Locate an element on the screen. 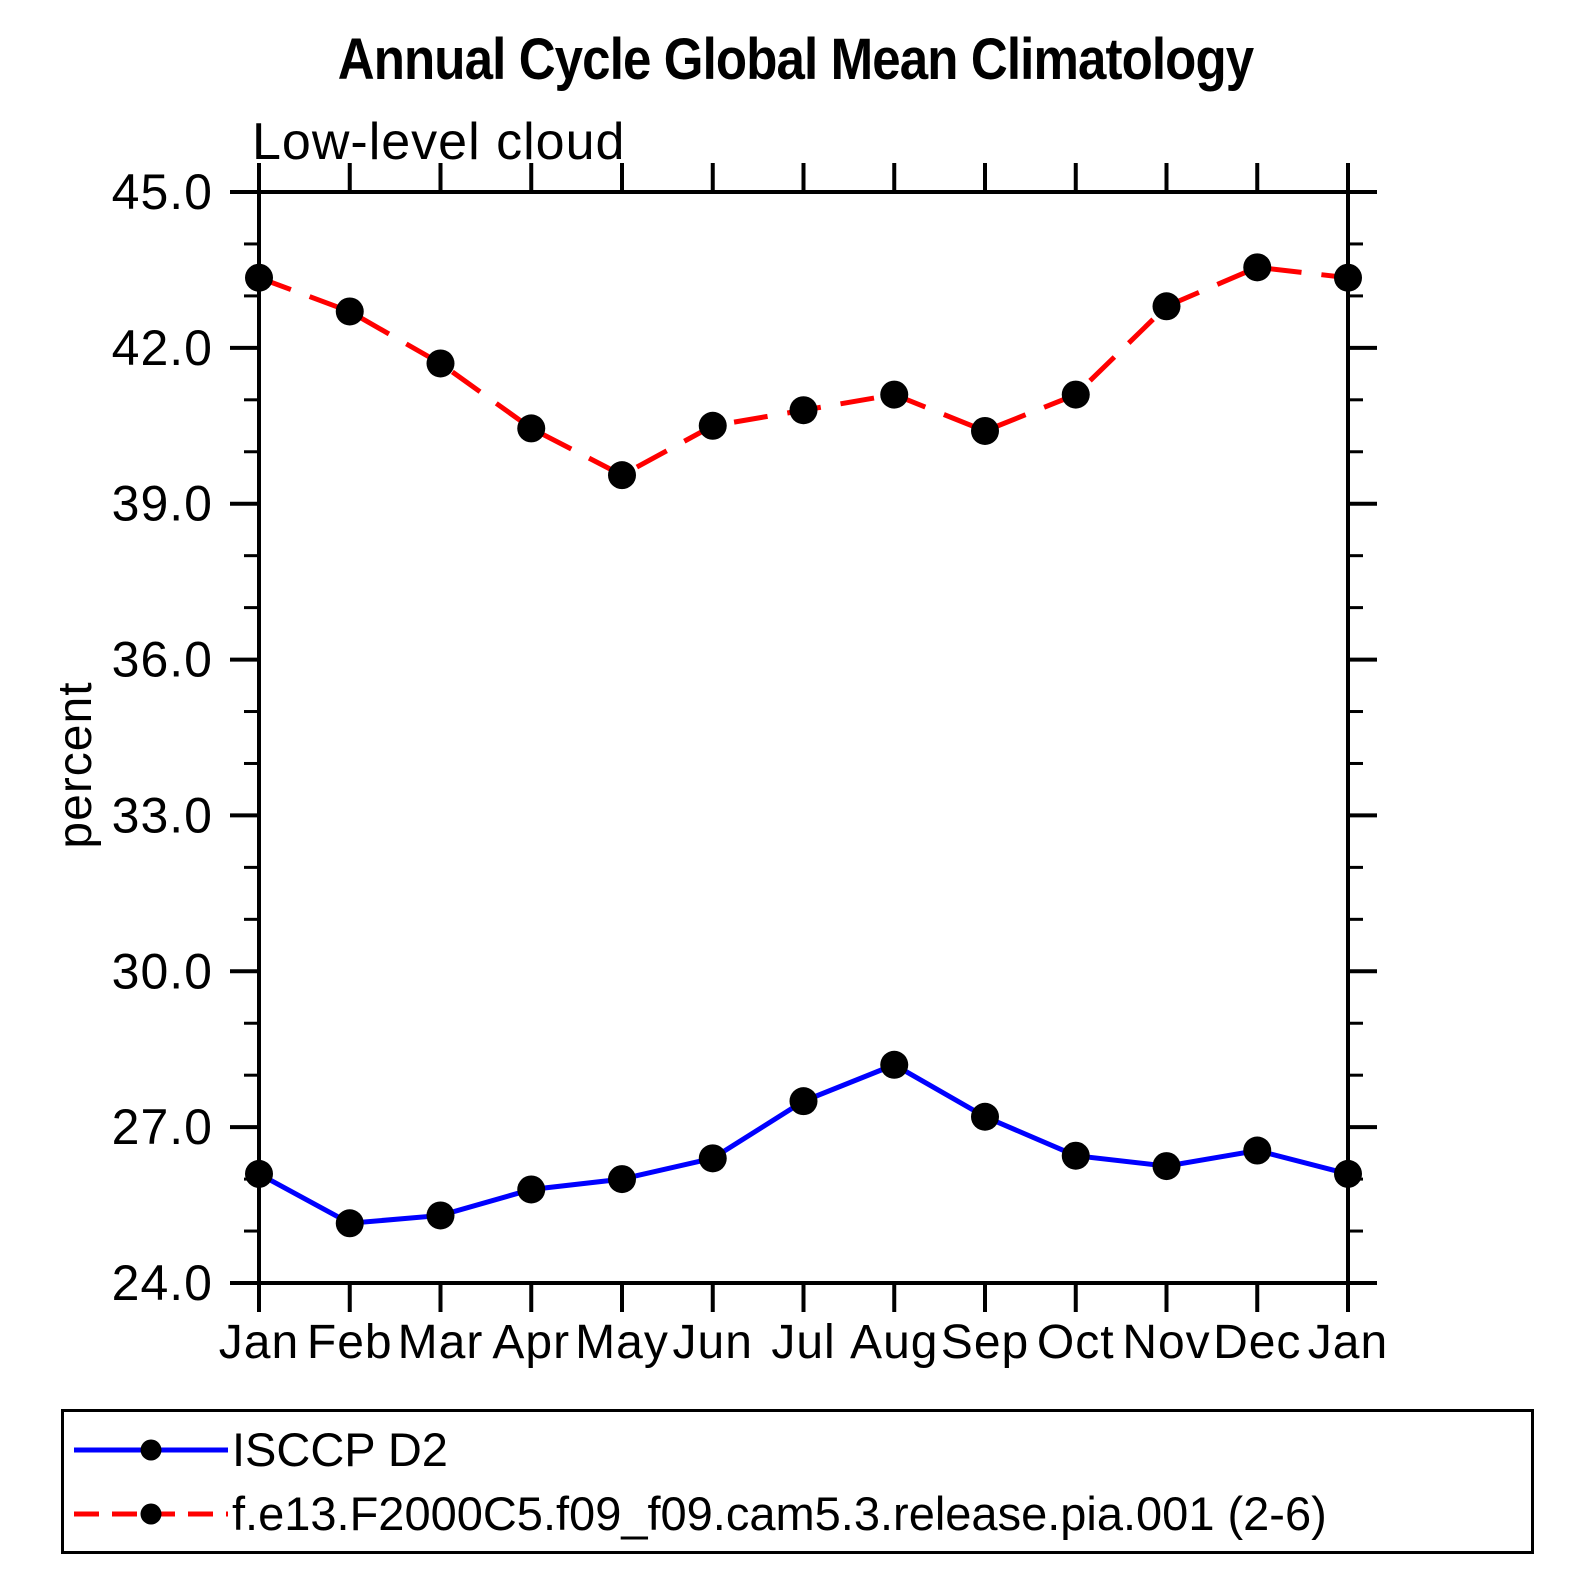  y-tick-label: 45.0 is located at coordinates (162, 192).